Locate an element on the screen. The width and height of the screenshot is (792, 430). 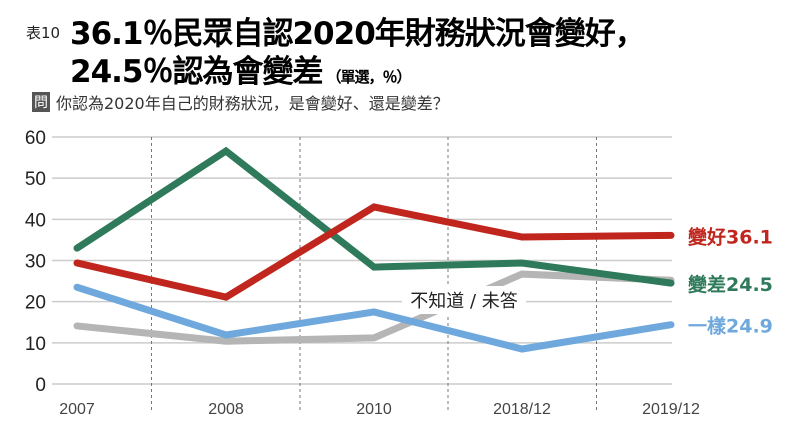
series-label-unknown: 不知道 / 未答 is located at coordinates (464, 301).